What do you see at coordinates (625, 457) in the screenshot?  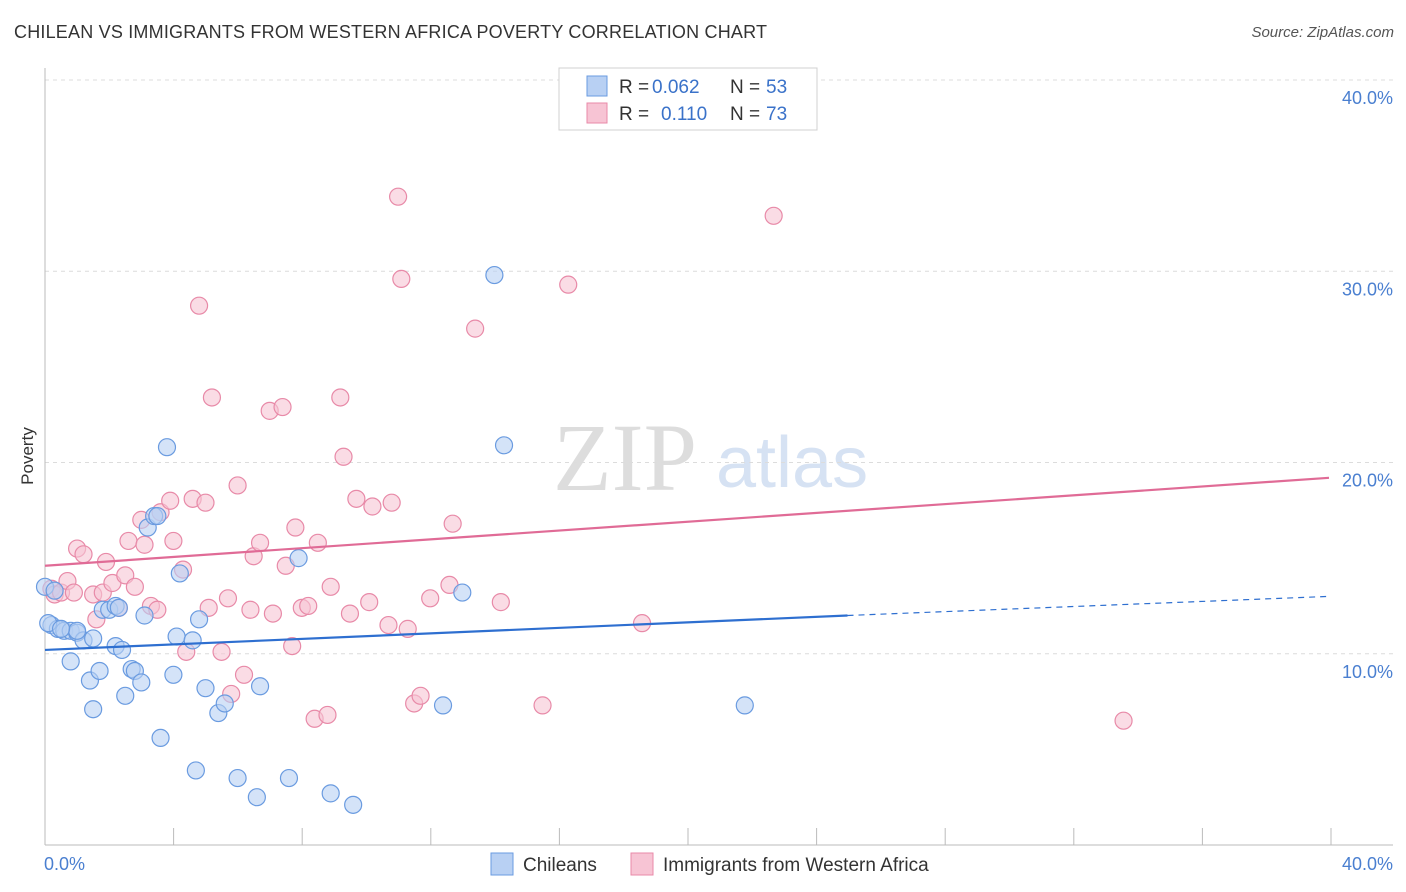 I see `watermark-zip: ZIP` at bounding box center [625, 457].